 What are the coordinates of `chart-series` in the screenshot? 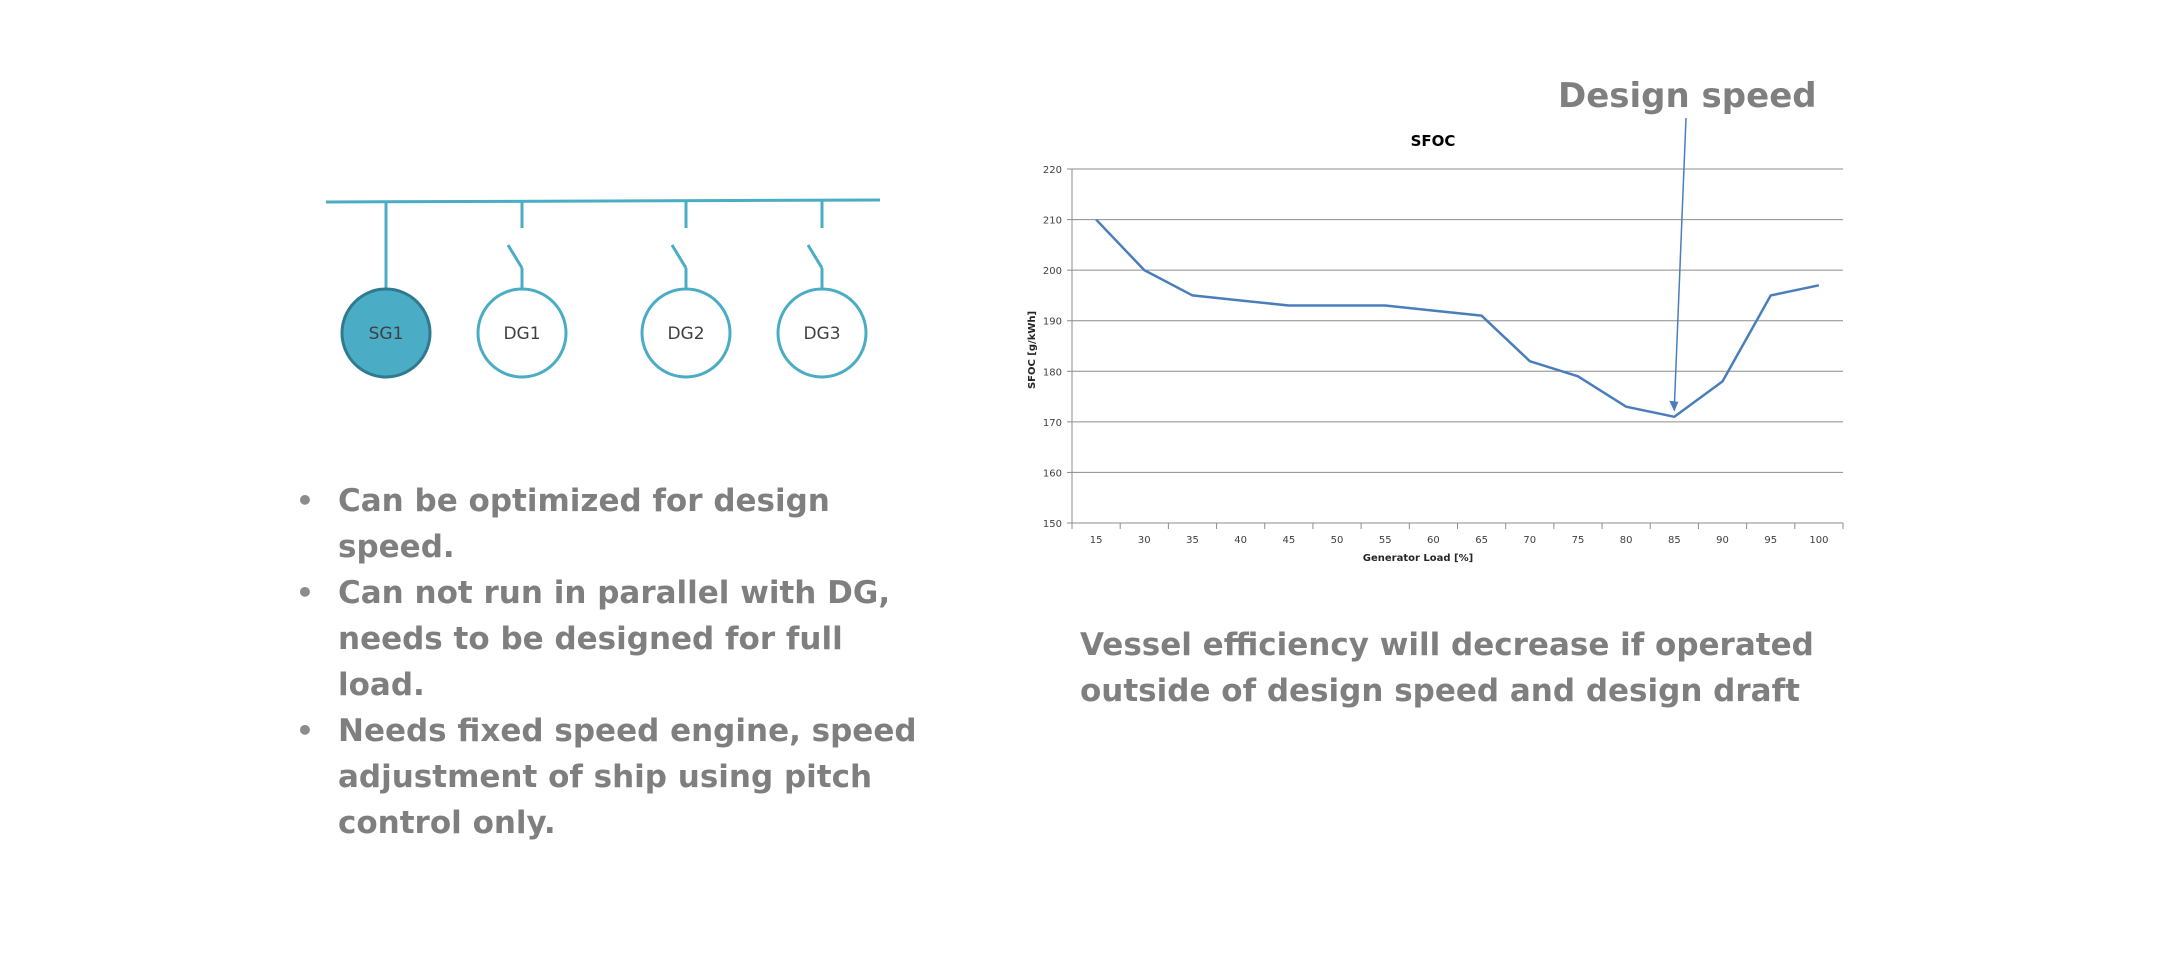 It's located at (1457, 318).